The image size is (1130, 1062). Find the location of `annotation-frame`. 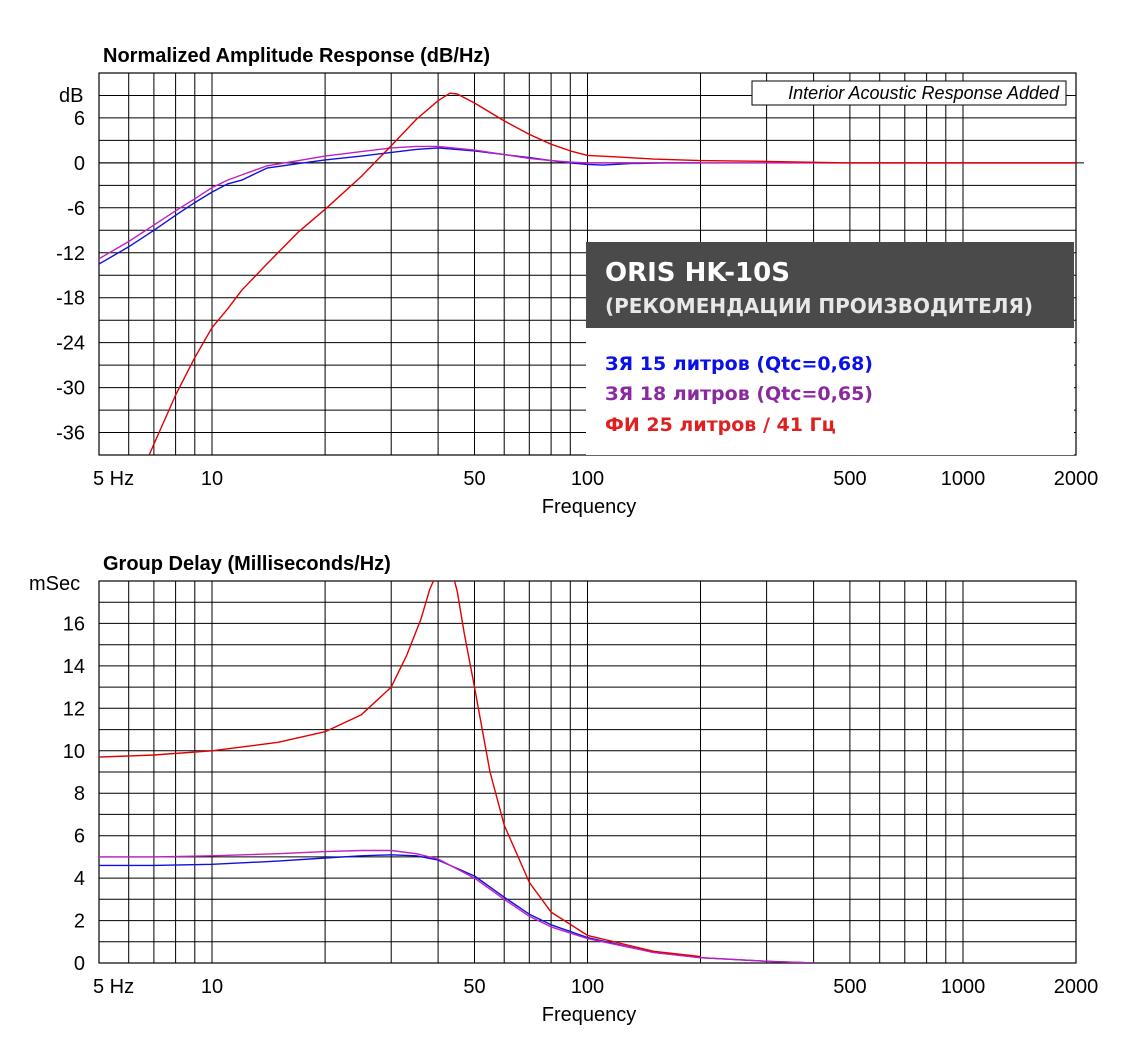

annotation-frame is located at coordinates (909, 93).